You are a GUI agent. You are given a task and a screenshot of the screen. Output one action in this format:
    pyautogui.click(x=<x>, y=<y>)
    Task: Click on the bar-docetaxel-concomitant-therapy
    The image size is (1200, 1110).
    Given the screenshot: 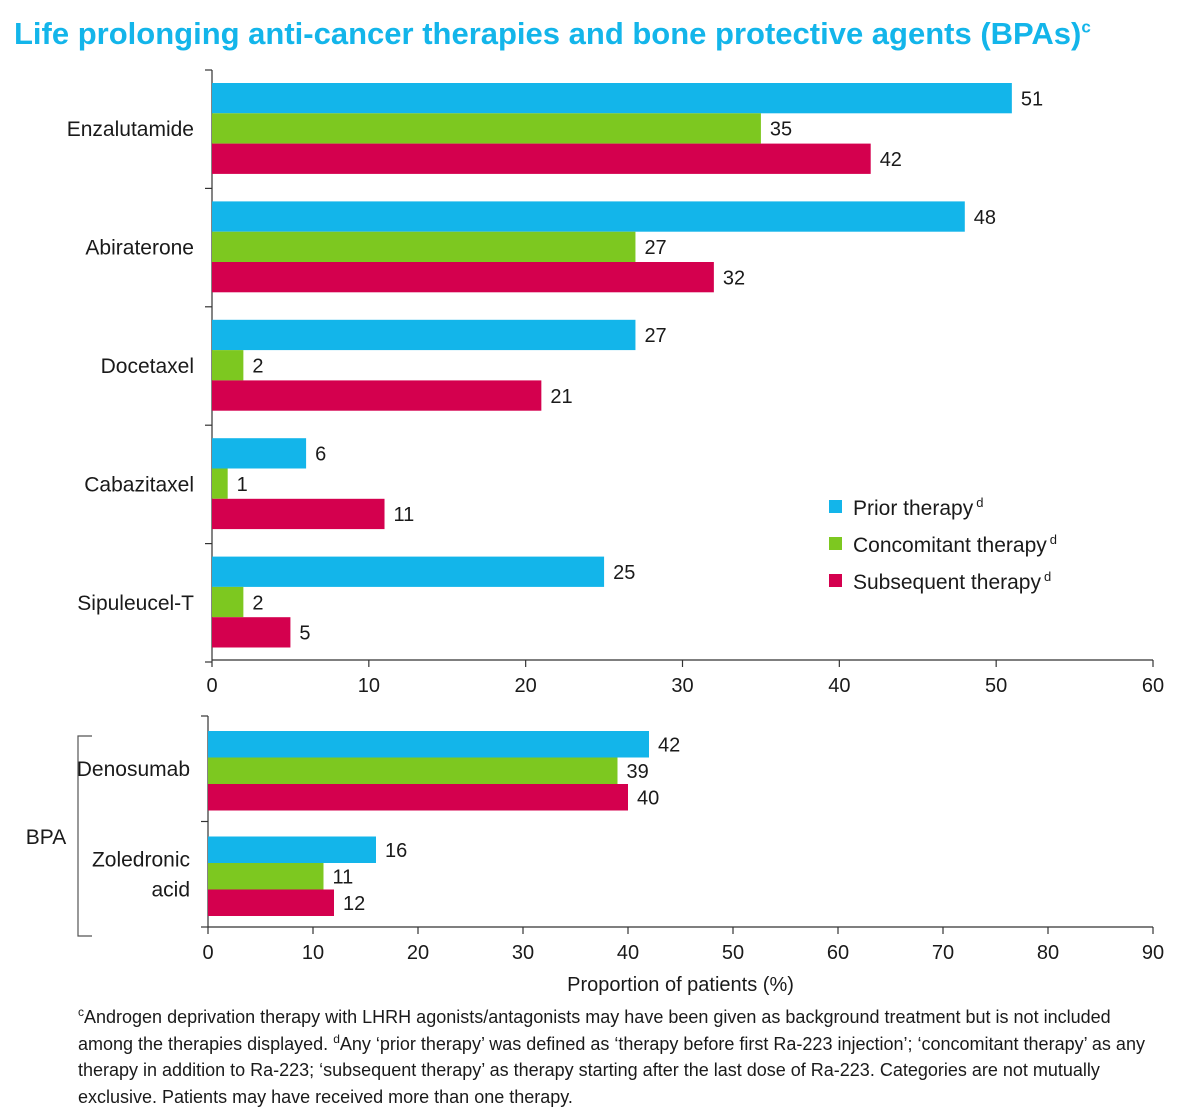 What is the action you would take?
    pyautogui.click(x=228, y=365)
    